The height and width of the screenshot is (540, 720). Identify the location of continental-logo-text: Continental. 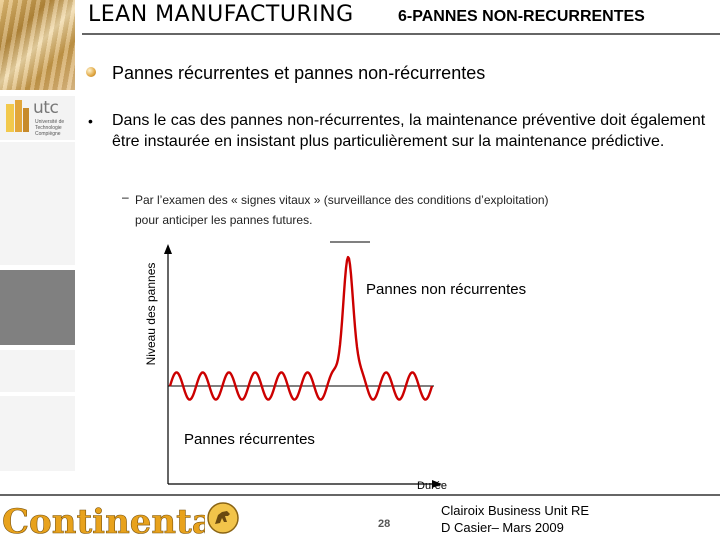
(103, 521).